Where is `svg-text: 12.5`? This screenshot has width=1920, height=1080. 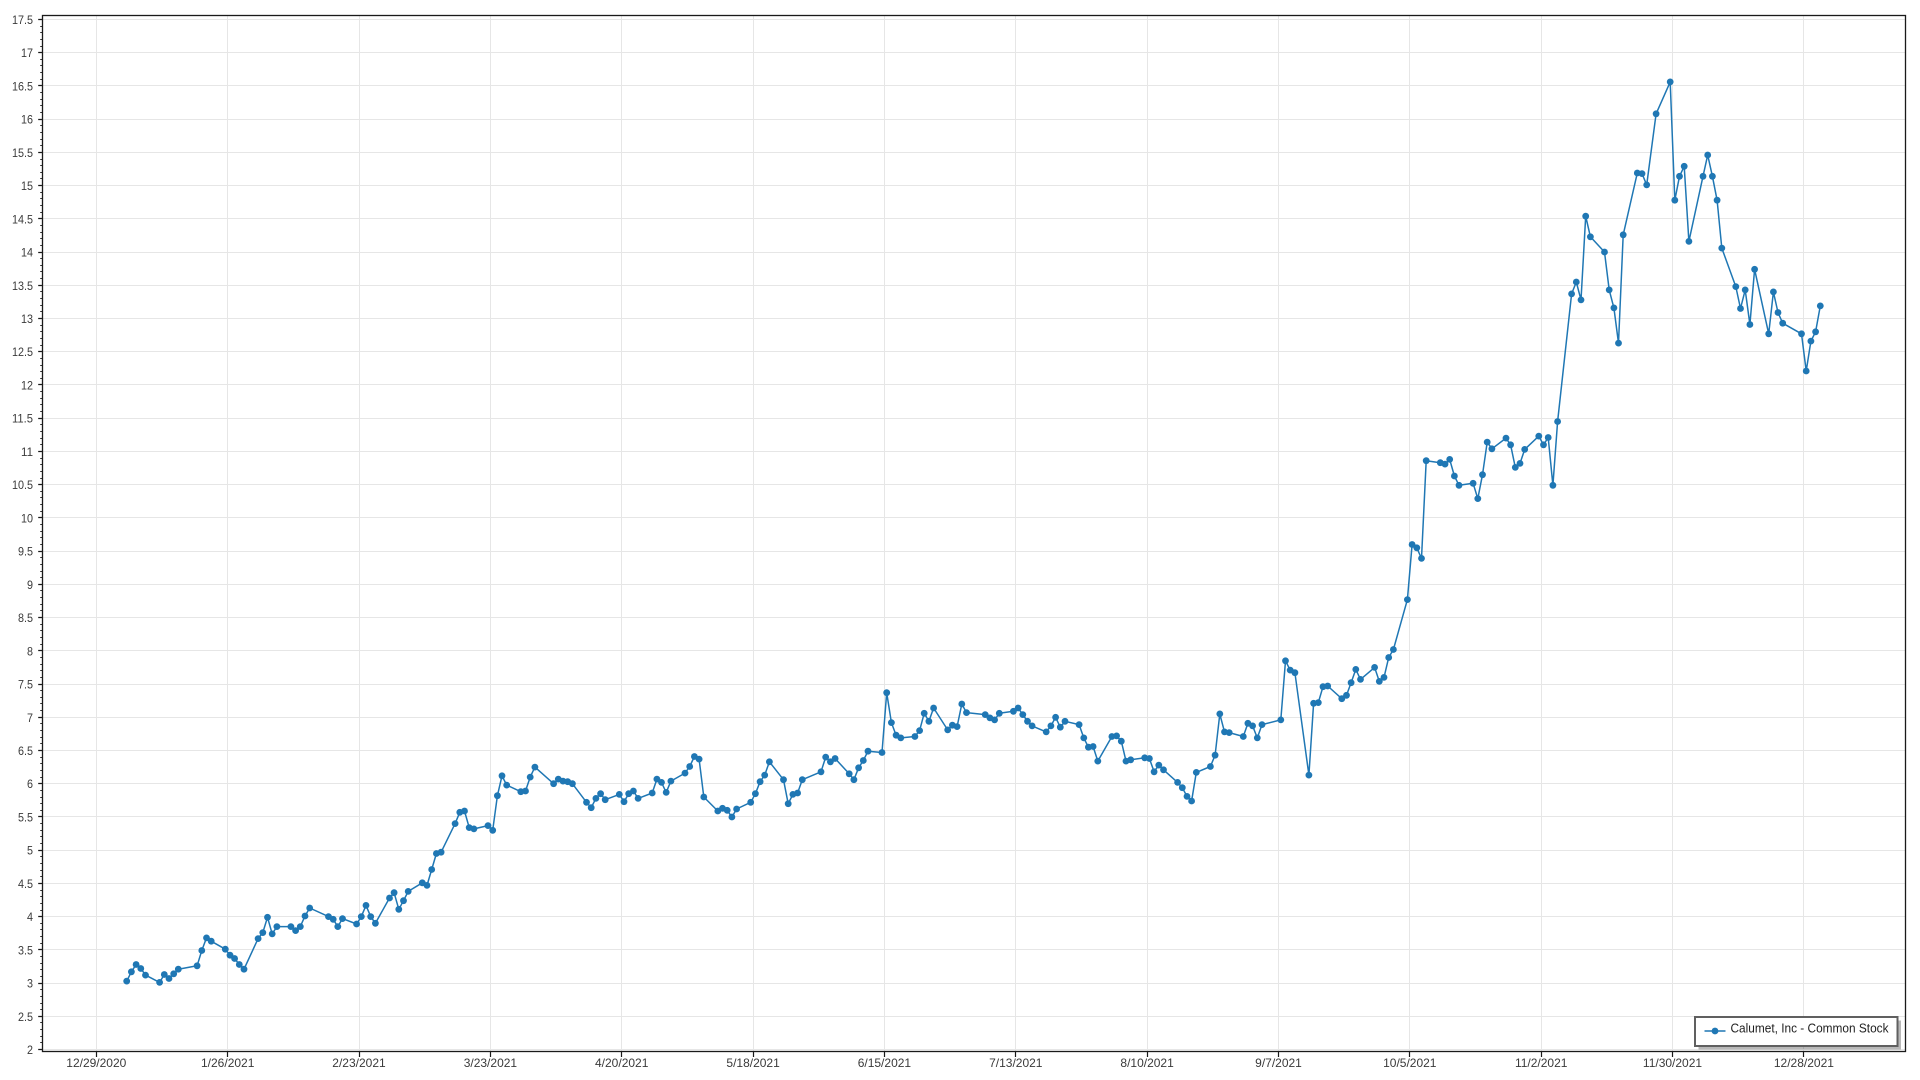 svg-text: 12.5 is located at coordinates (22, 352).